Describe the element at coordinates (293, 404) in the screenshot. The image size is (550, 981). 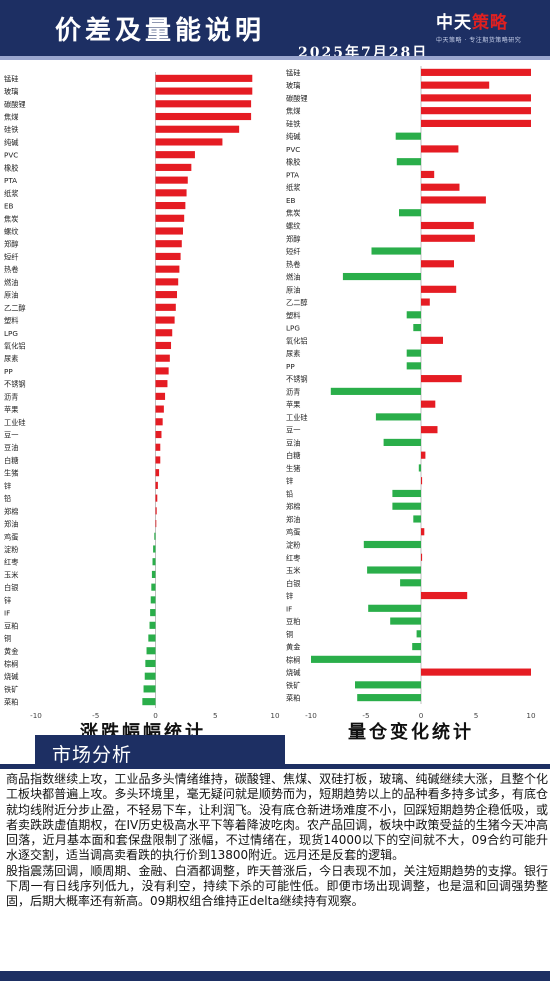
I see `volume-oi-category-label: 苹果` at that location.